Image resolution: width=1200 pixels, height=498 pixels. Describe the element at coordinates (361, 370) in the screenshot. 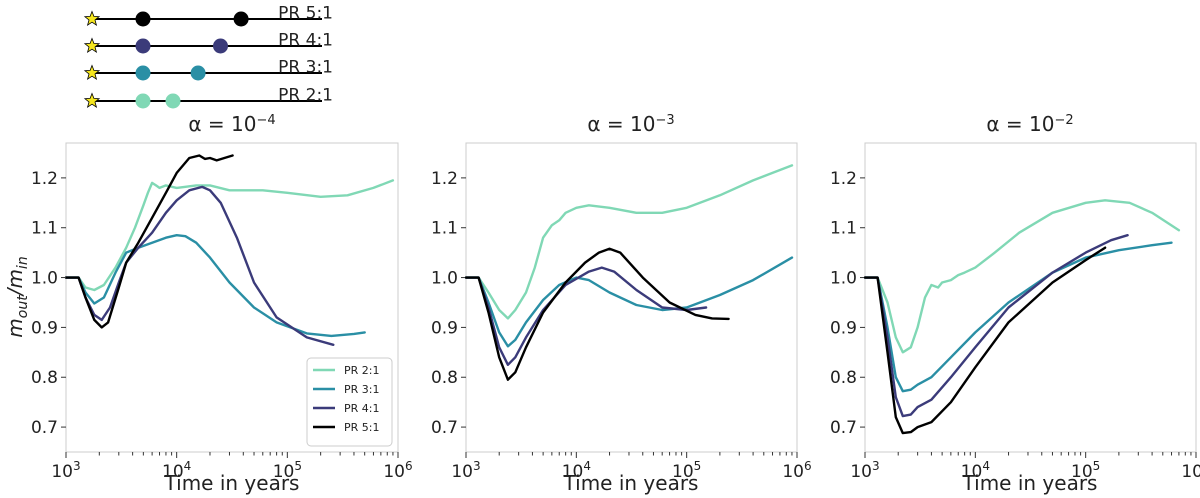

I see `legend-label: PR 2:1` at that location.